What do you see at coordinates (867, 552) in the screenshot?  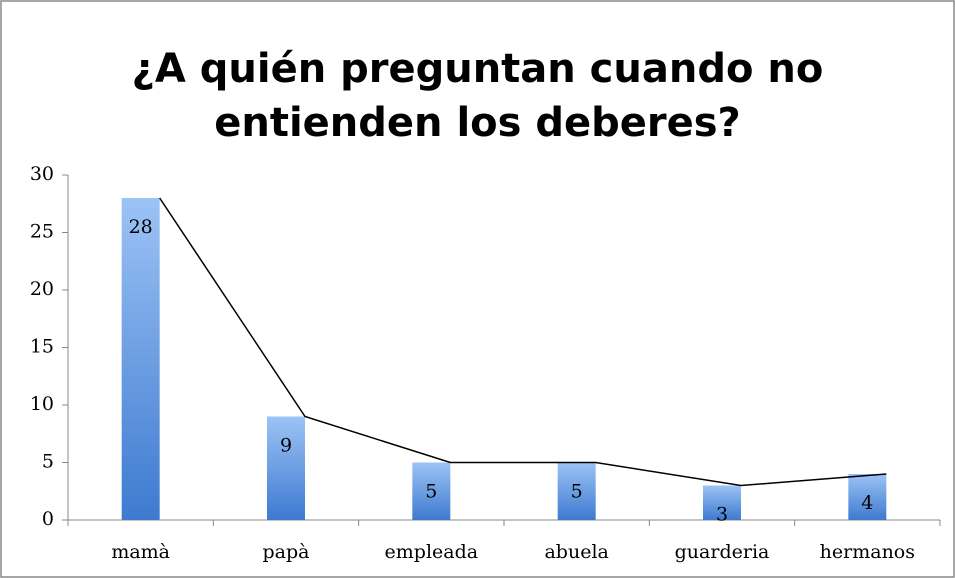 I see `x-tick-label: hermanos` at bounding box center [867, 552].